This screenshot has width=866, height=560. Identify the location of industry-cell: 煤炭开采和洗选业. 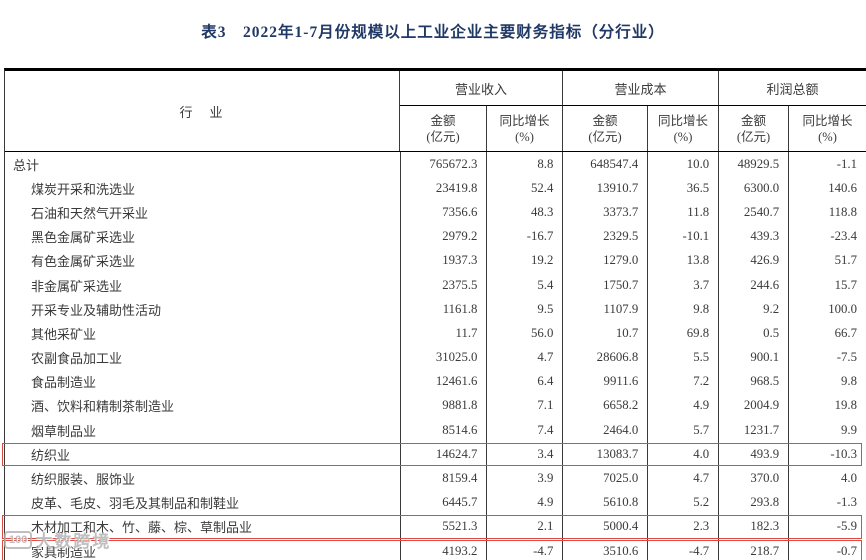
(203, 188).